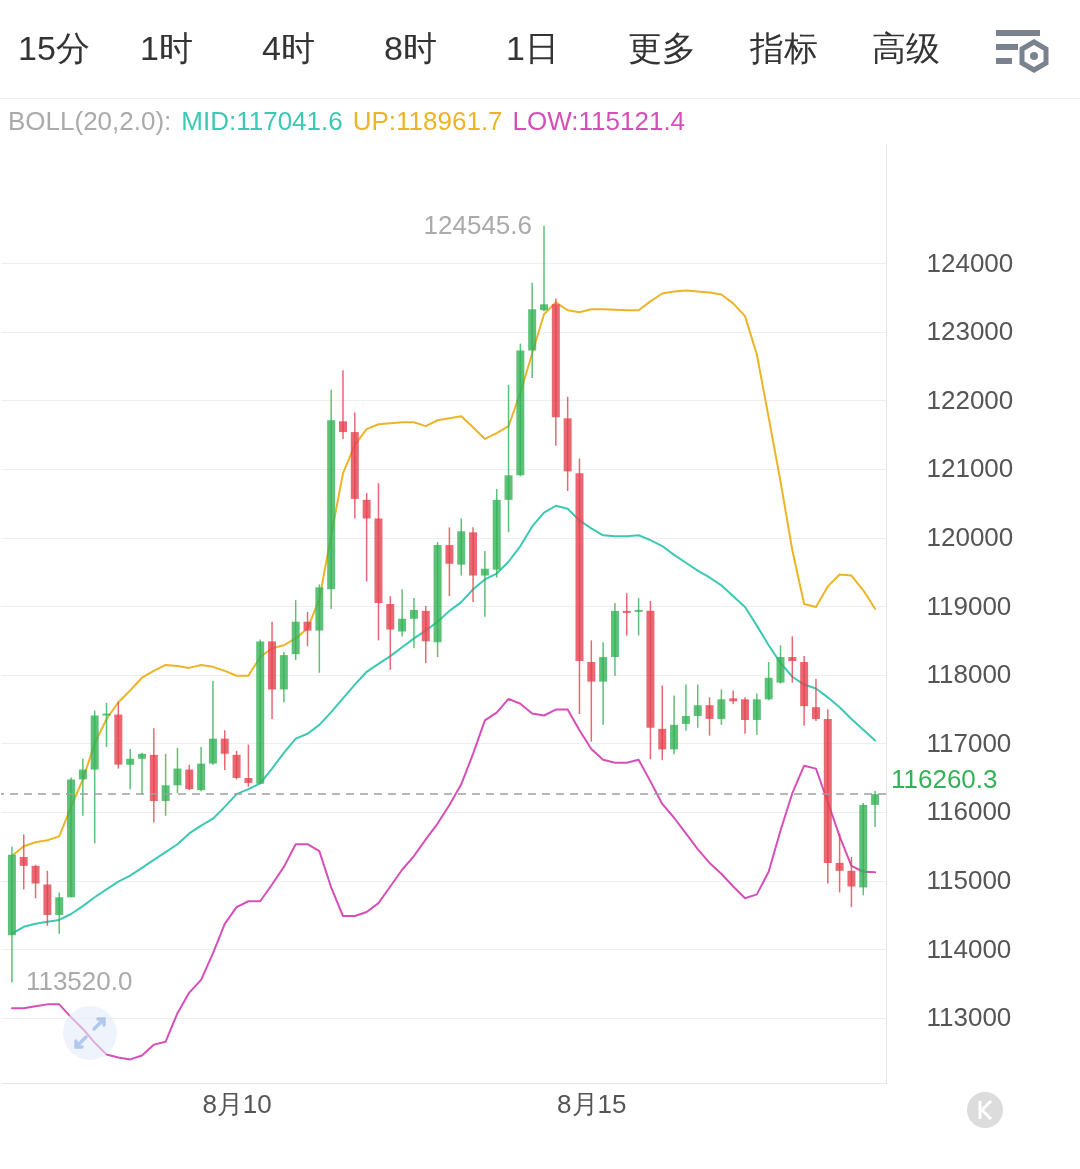 The width and height of the screenshot is (1080, 1169). I want to click on text: 1日, so click(533, 48).